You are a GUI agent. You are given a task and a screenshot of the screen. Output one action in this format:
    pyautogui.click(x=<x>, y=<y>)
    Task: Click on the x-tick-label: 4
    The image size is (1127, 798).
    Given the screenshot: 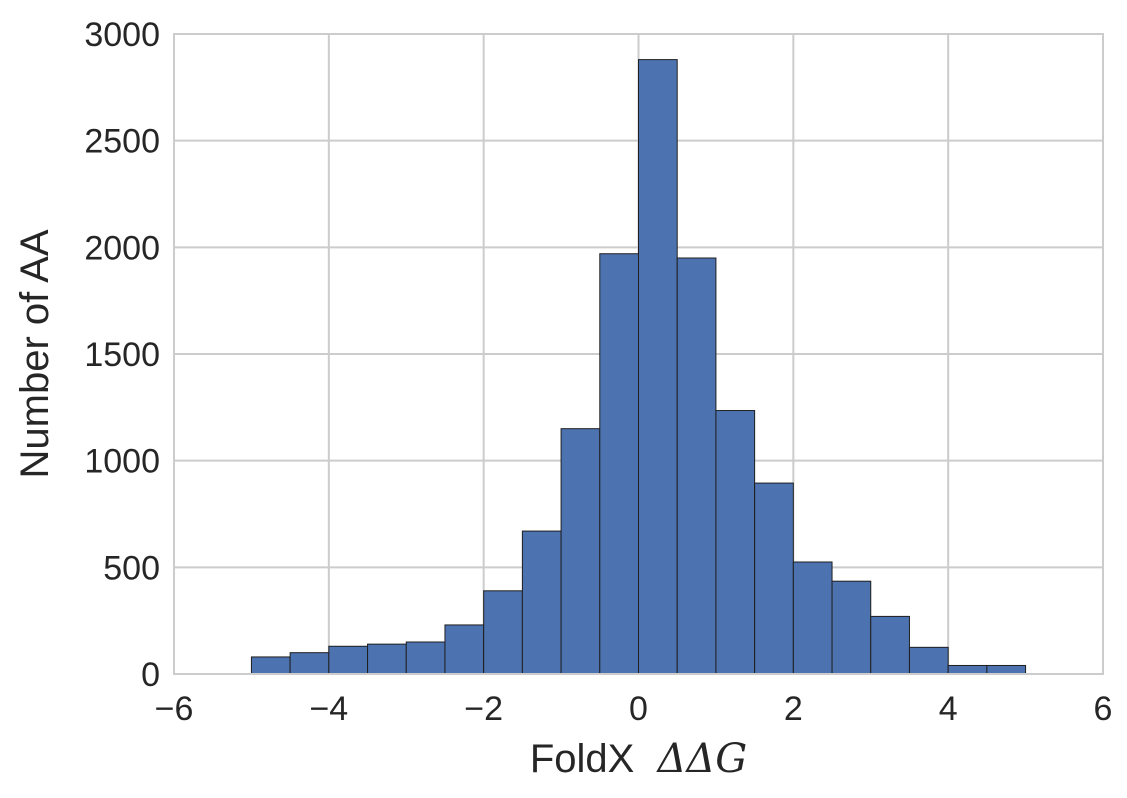 What is the action you would take?
    pyautogui.click(x=948, y=709)
    